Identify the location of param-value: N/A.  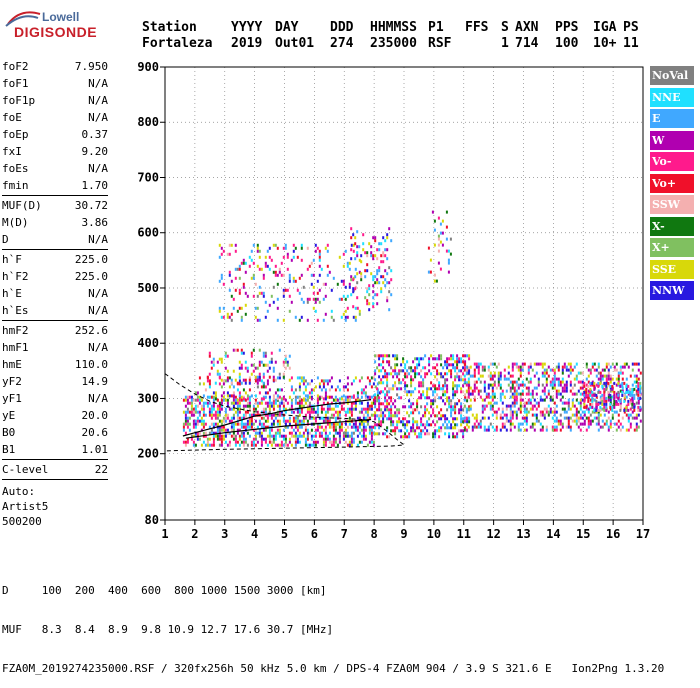
(98, 398).